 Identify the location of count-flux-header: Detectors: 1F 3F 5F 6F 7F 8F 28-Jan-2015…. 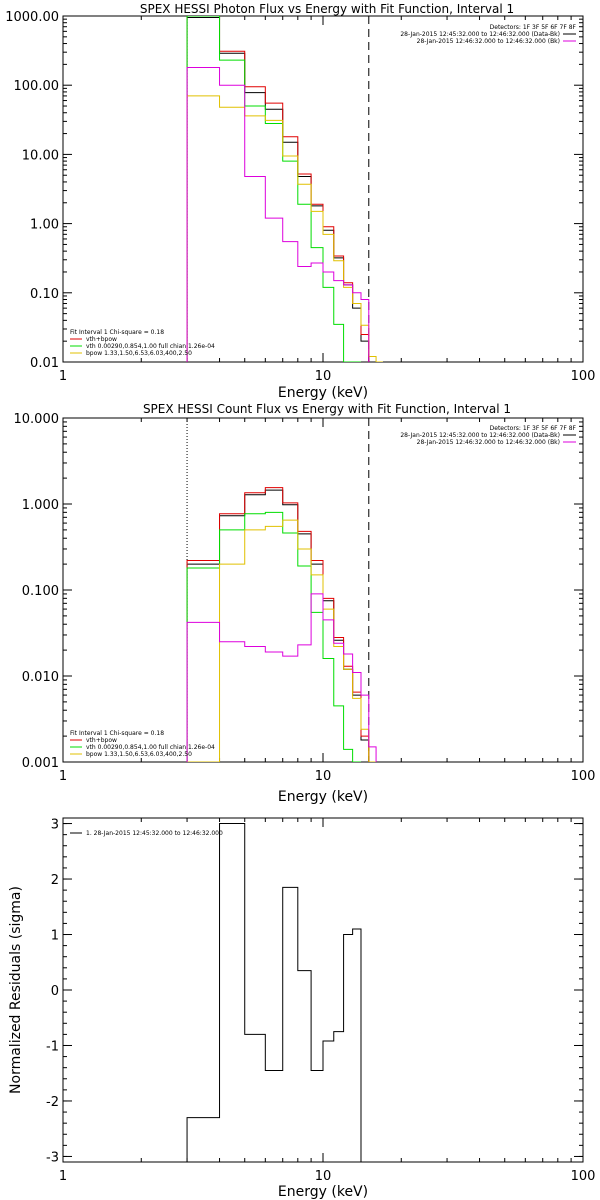
(488, 435).